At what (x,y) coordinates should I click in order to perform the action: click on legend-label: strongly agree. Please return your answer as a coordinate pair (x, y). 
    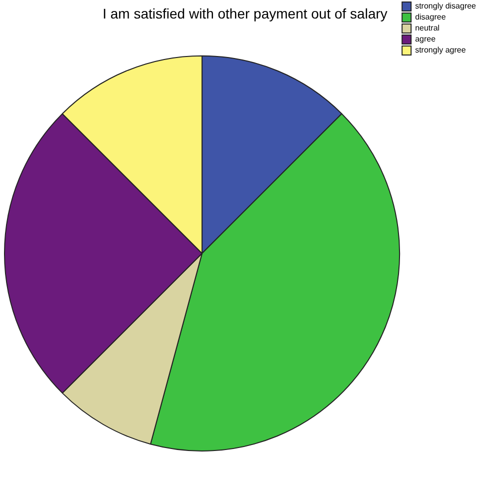
    Looking at the image, I should click on (440, 50).